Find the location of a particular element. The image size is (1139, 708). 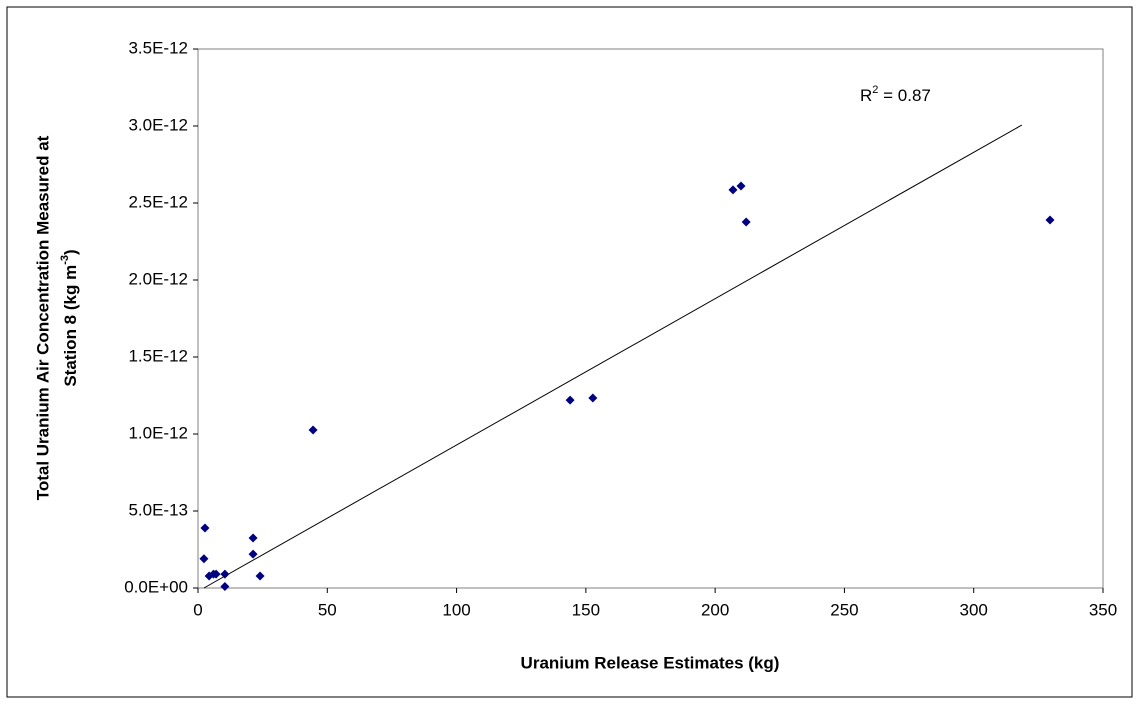

x-tick-label: 300 is located at coordinates (974, 609).